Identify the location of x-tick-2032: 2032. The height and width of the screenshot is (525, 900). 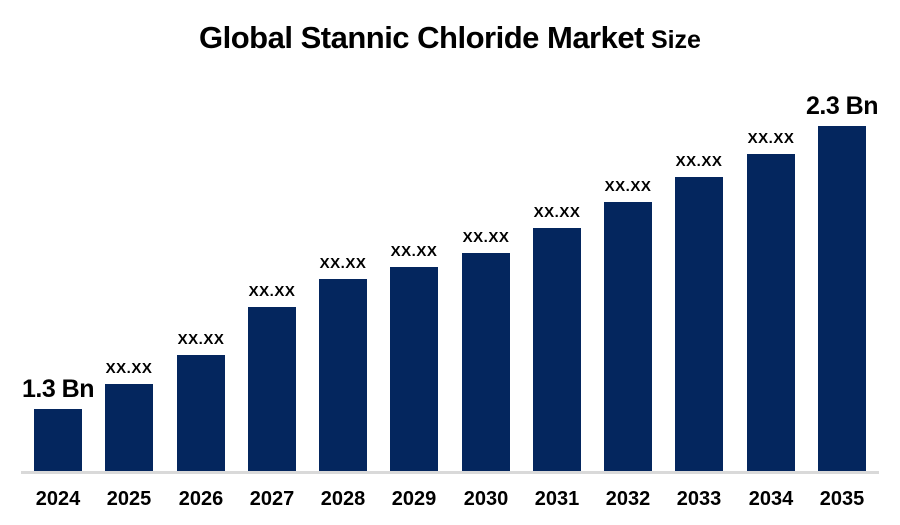
(628, 499).